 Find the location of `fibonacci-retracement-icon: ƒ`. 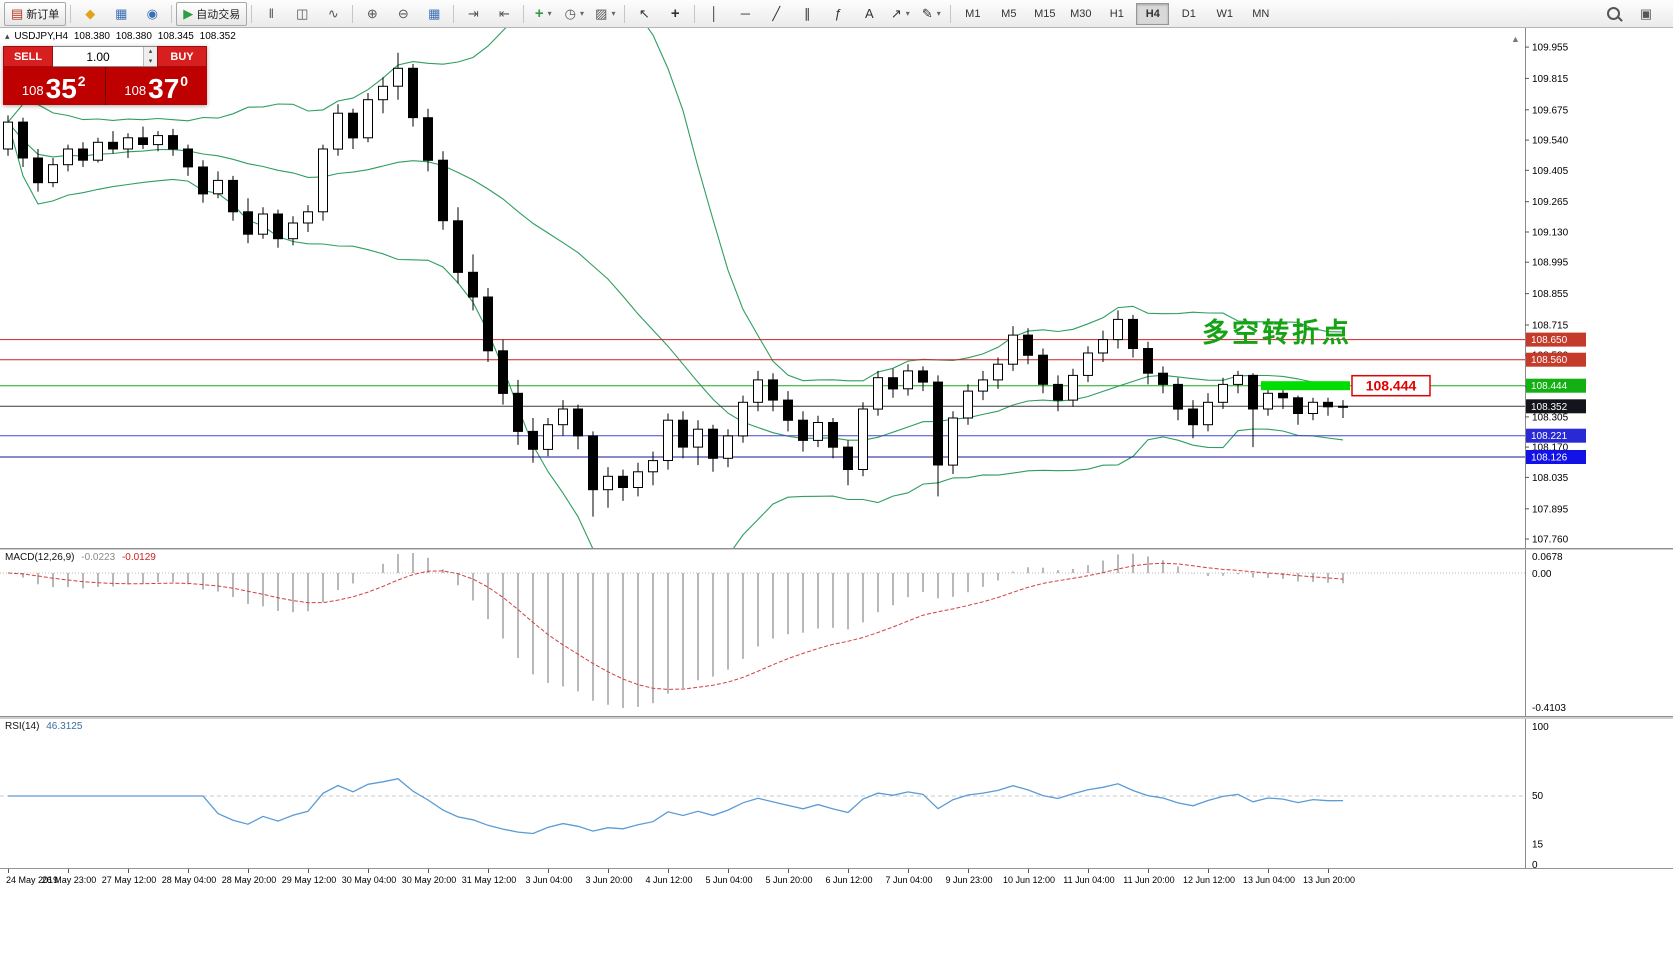

fibonacci-retracement-icon: ƒ is located at coordinates (838, 13).